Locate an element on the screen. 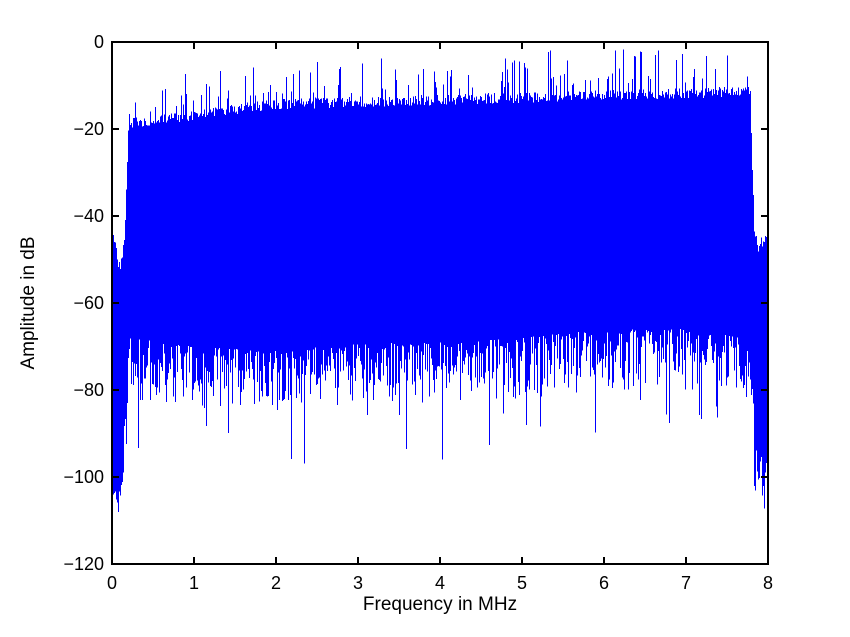 This screenshot has height=637, width=850. y-tick-label: −20 is located at coordinates (88, 129).